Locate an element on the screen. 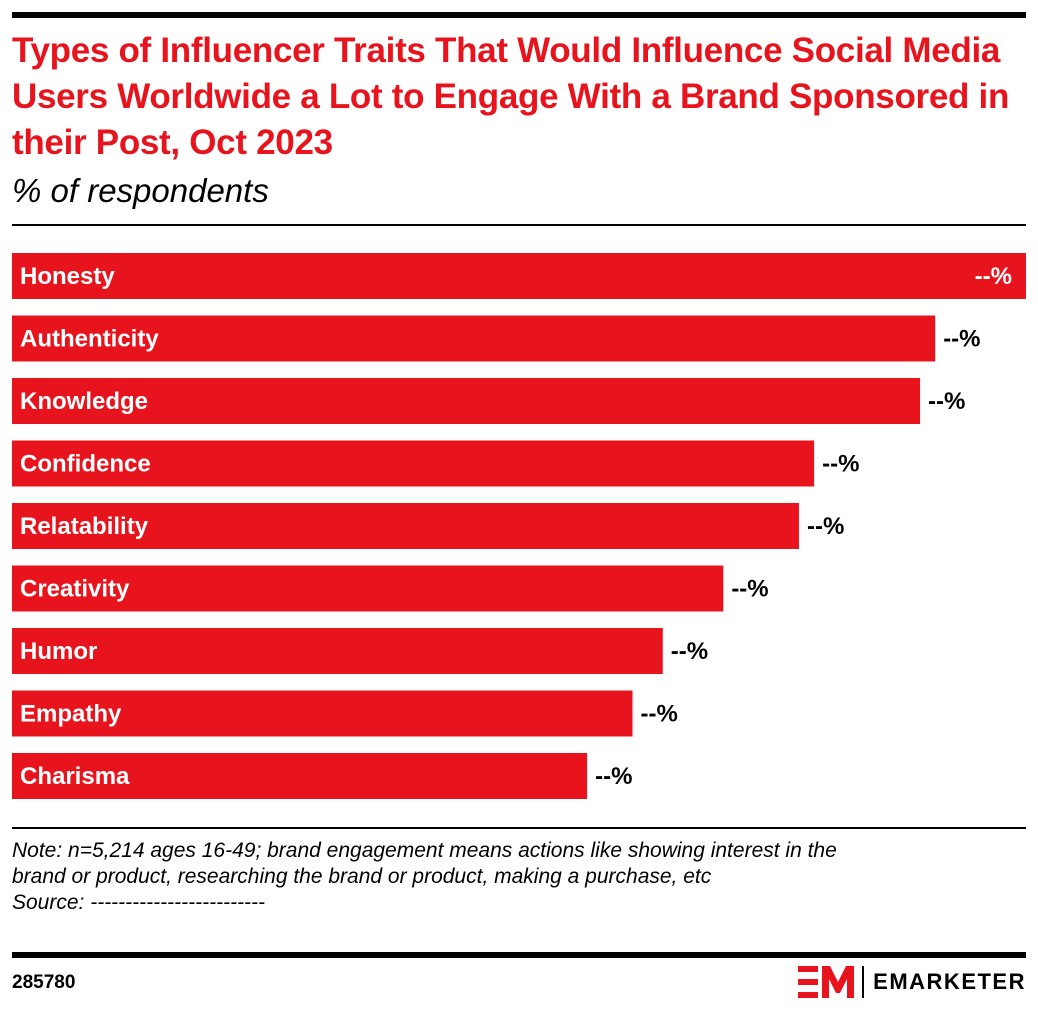 The height and width of the screenshot is (1013, 1038). bottom-rule is located at coordinates (519, 955).